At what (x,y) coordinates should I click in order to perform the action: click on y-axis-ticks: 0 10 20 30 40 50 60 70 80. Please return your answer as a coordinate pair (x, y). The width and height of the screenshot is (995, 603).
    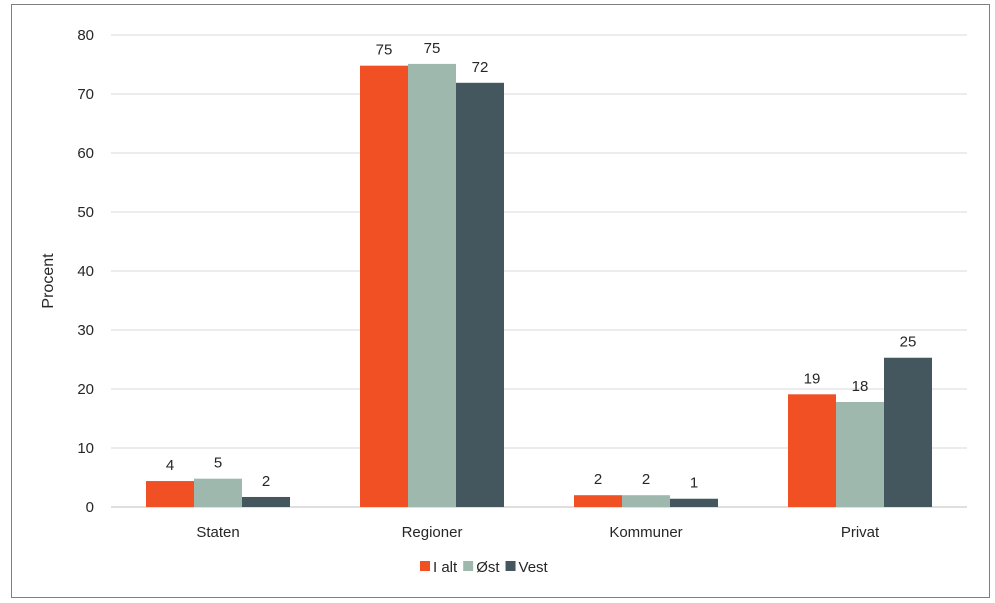
    Looking at the image, I should click on (85, 271).